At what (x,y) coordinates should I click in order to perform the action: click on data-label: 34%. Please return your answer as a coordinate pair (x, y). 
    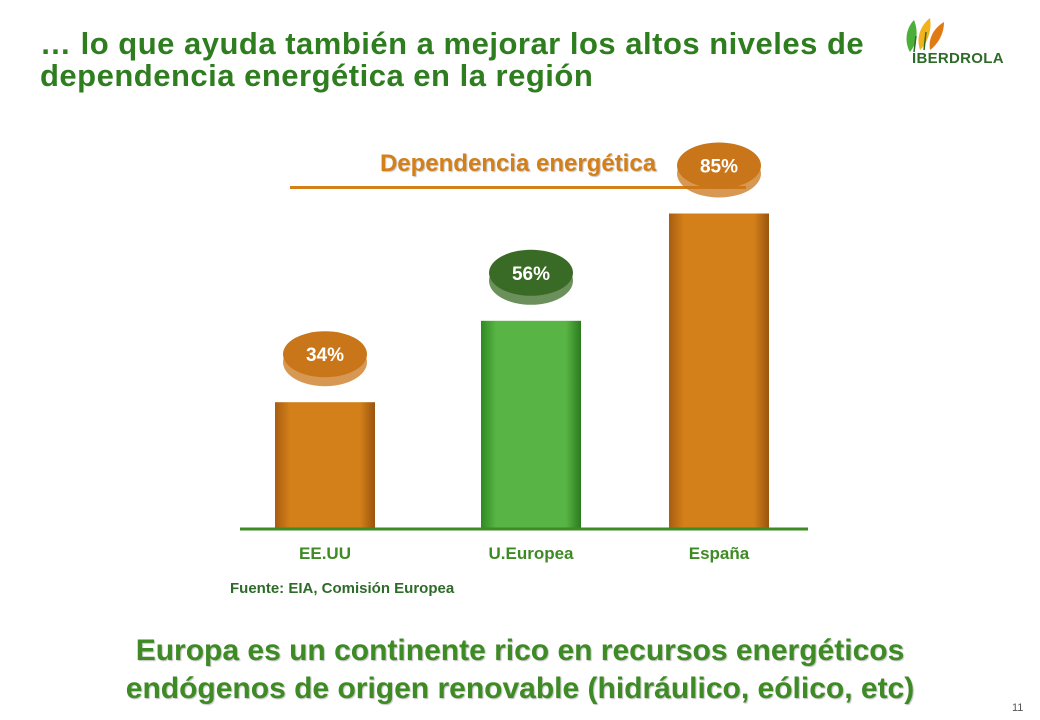
    Looking at the image, I should click on (325, 355).